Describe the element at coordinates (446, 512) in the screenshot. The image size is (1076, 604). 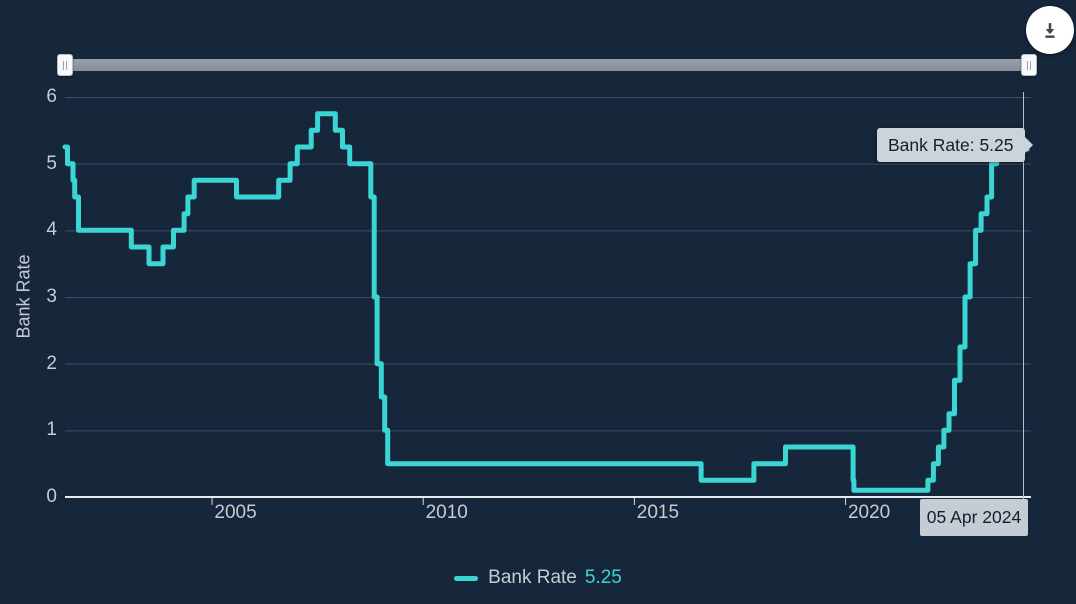
I see `x-tick-label-2010: 2010` at that location.